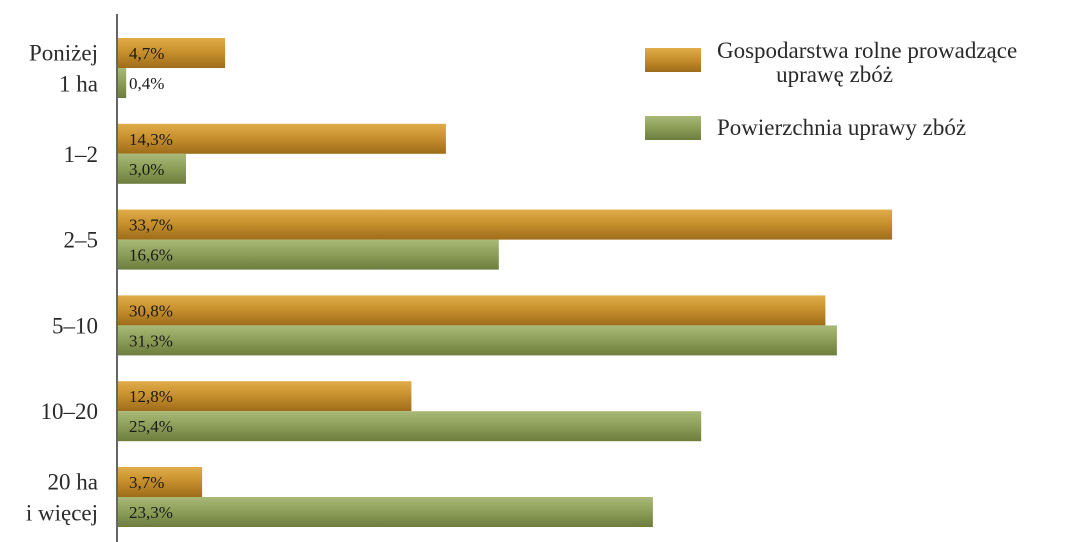  Describe the element at coordinates (81, 154) in the screenshot. I see `category-label-1: 1–2` at that location.